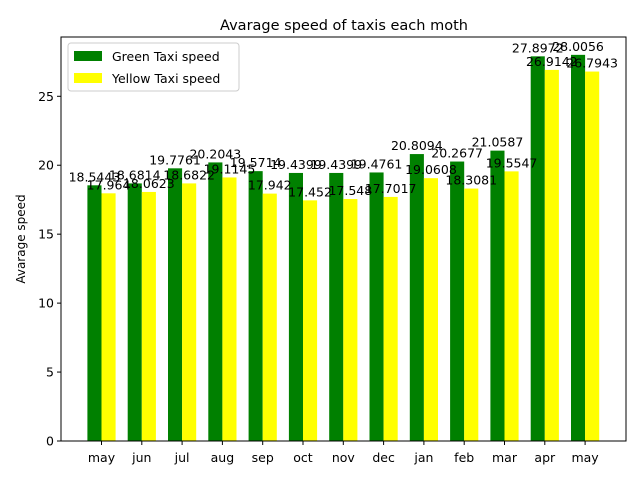  Describe the element at coordinates (431, 169) in the screenshot. I see `data-label-yellow-8: 19.0608` at that location.